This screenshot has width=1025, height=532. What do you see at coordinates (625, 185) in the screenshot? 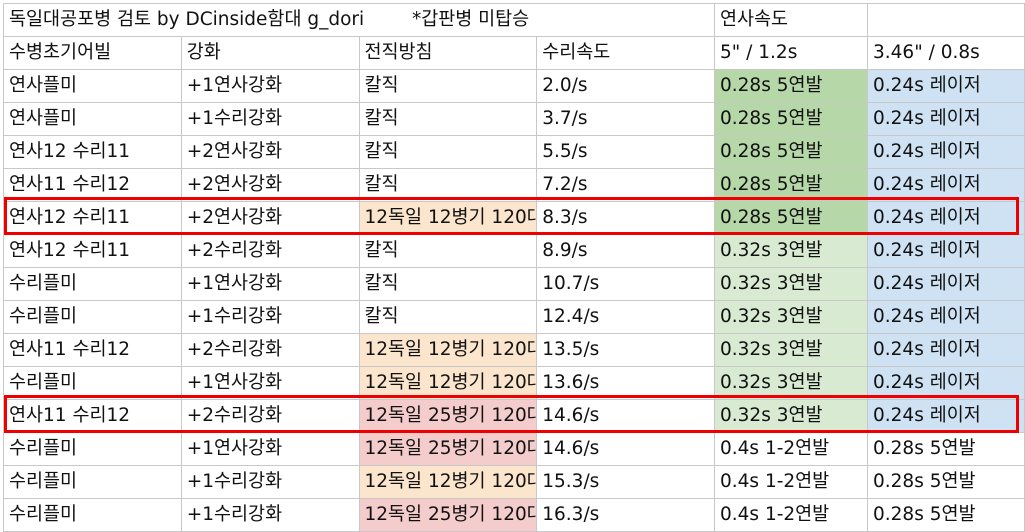
I see `cell-repair: 7.2/s` at bounding box center [625, 185].